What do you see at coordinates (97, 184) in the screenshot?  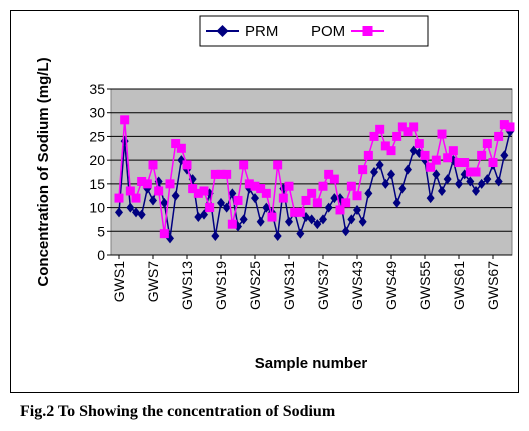 I see `y-tick-label: 15` at bounding box center [97, 184].